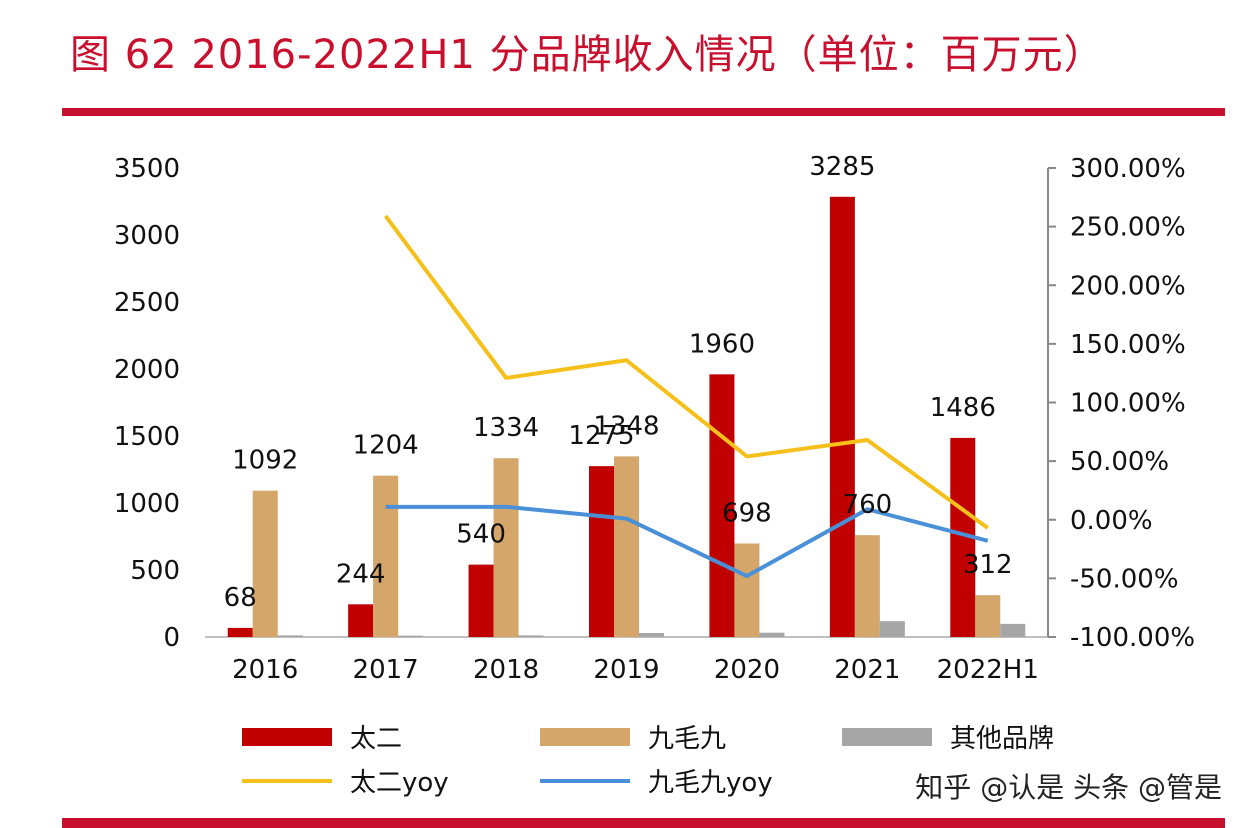 This screenshot has height=828, width=1250. Describe the element at coordinates (287, 780) in the screenshot. I see `legend-swatch-taier-yoy` at that location.